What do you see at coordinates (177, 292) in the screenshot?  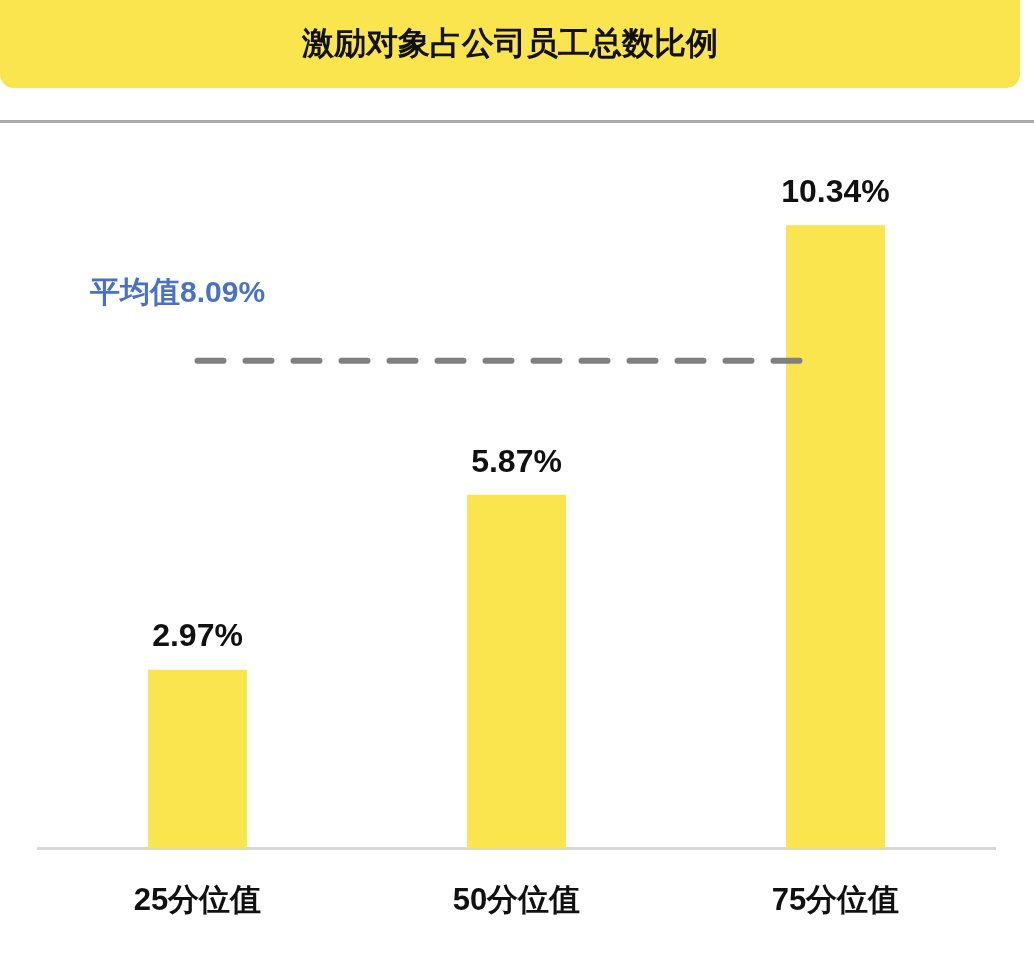 I see `ref-line-label: 平均值8.09%` at bounding box center [177, 292].